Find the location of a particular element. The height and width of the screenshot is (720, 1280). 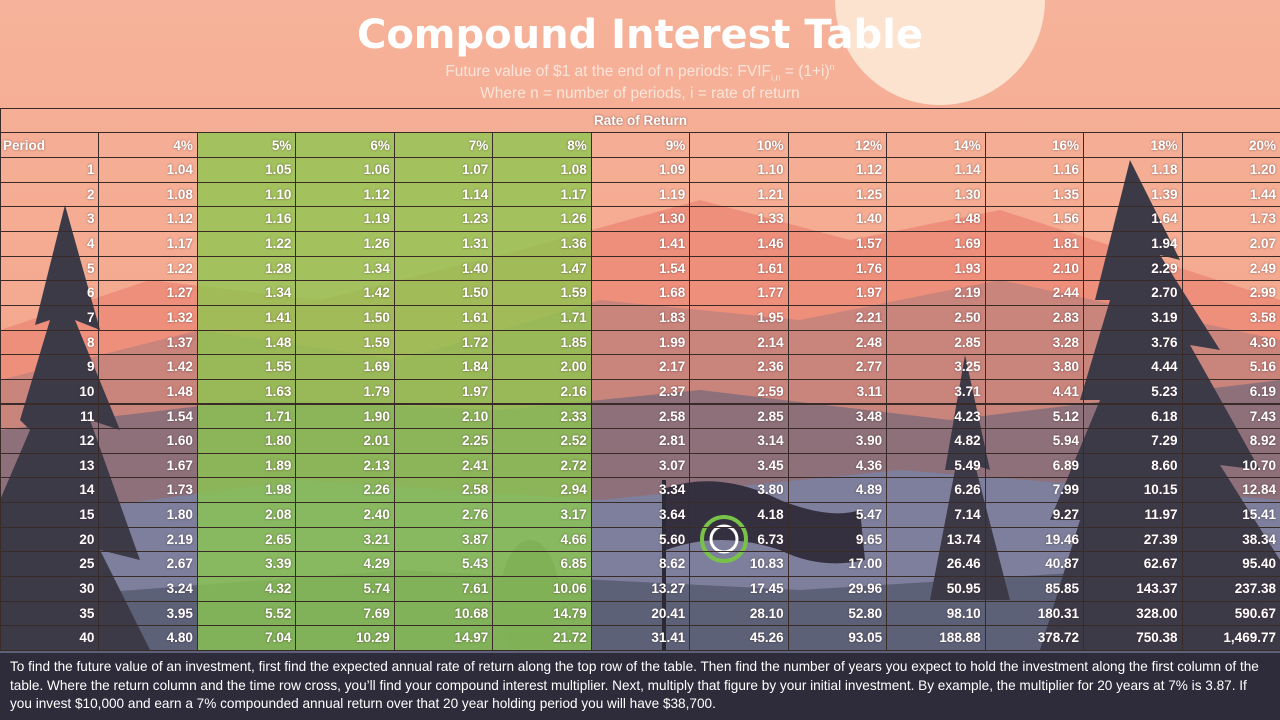

value-cell: 2.37 is located at coordinates (640, 391).